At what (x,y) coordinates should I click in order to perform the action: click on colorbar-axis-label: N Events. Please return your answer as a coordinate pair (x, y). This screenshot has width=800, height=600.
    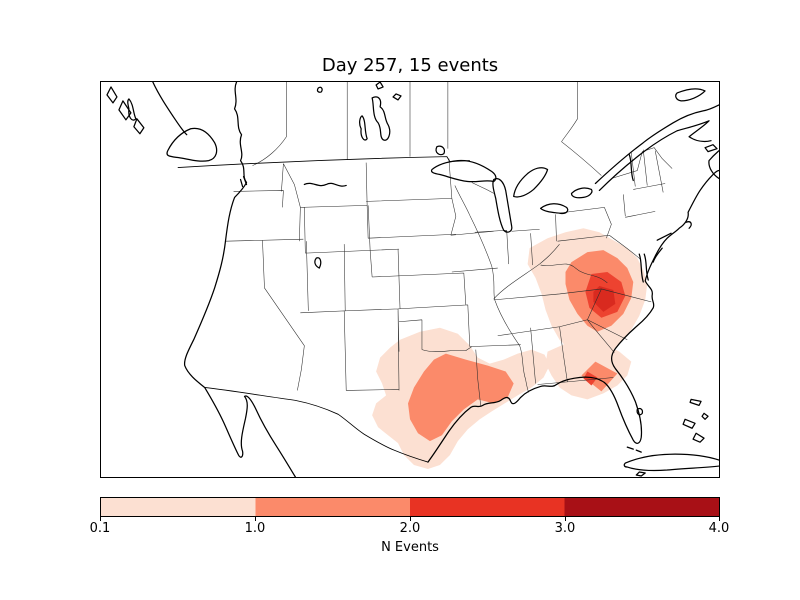
    Looking at the image, I should click on (410, 547).